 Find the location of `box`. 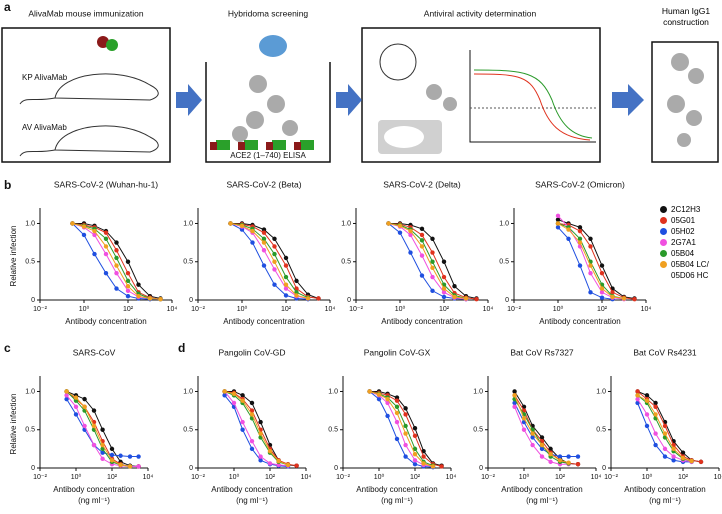

box is located at coordinates (481, 95).